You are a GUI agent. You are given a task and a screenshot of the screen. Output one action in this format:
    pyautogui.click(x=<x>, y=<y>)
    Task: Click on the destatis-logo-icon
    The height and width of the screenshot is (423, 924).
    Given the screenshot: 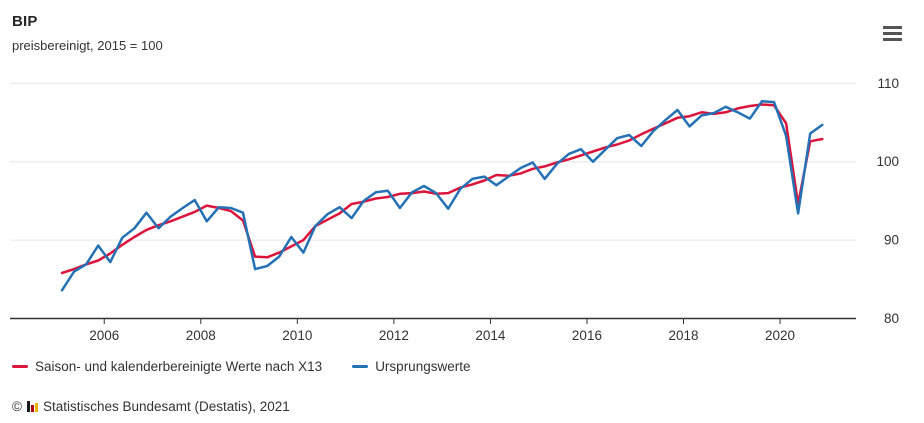 What is the action you would take?
    pyautogui.click(x=32, y=406)
    